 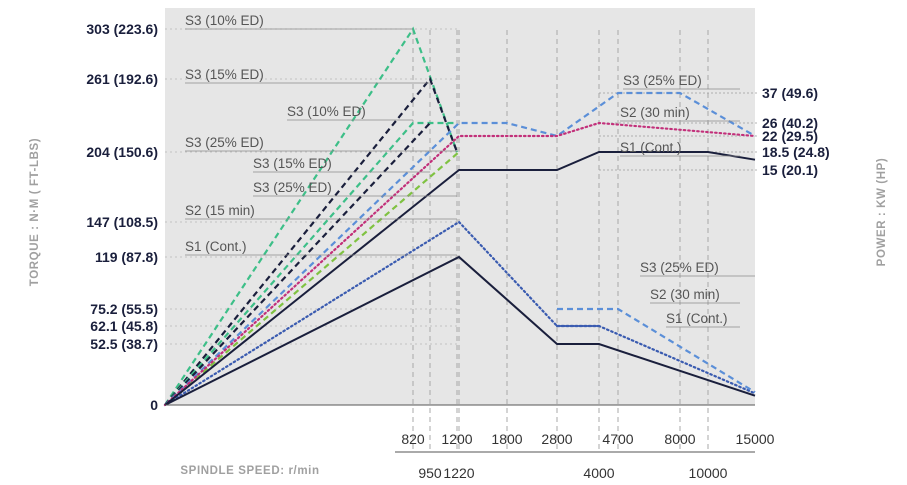 I want to click on x-tick-label-bottom: 4000, so click(x=598, y=473).